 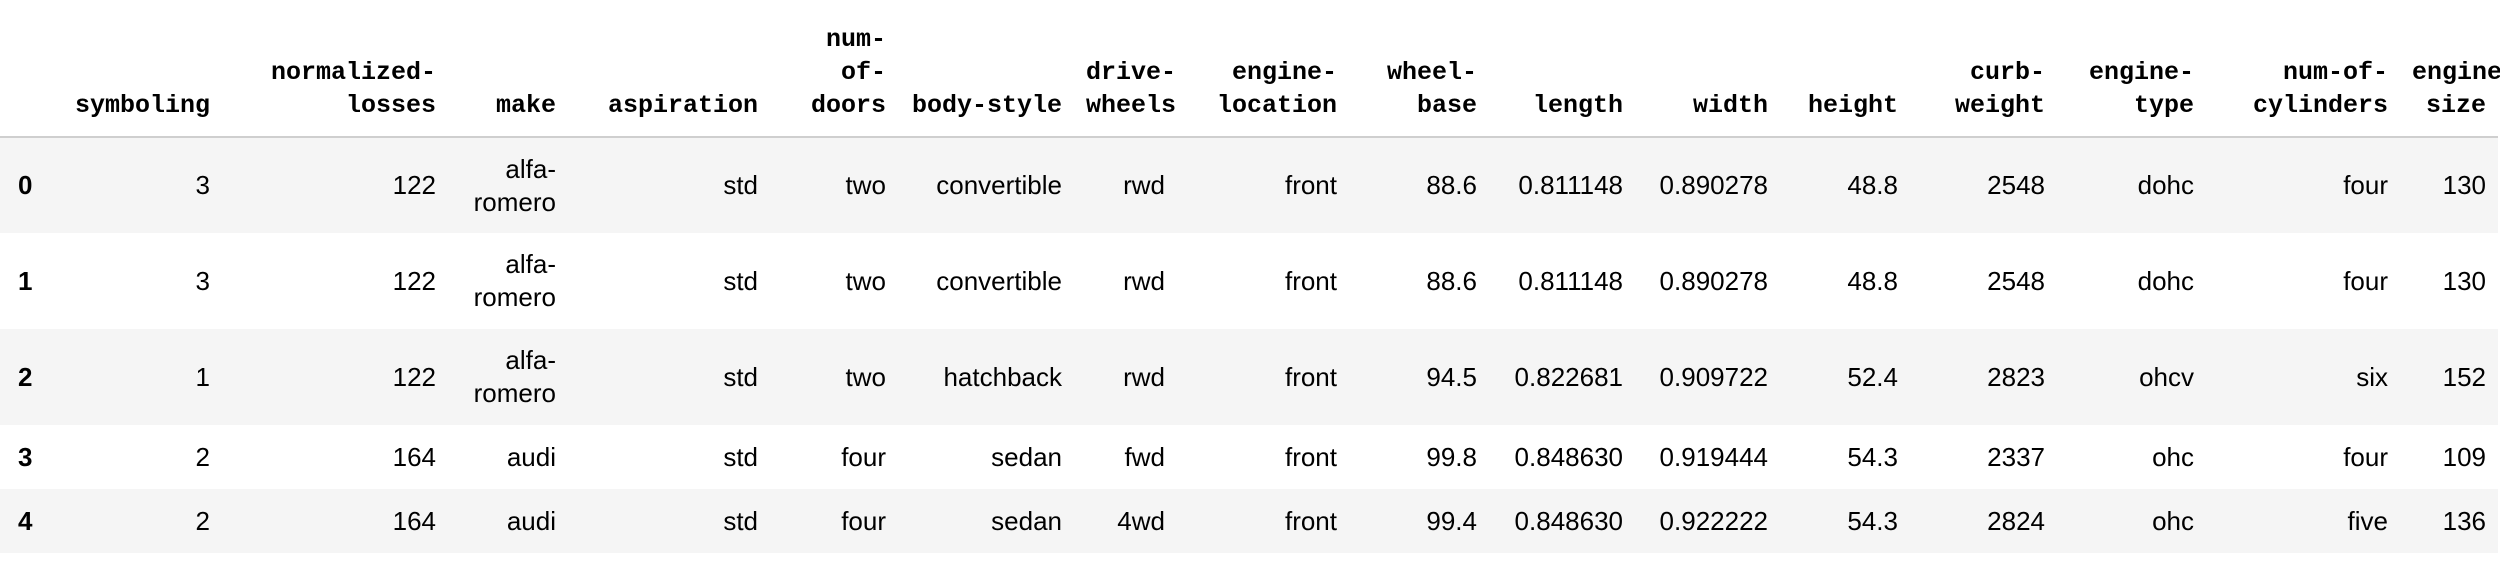 What do you see at coordinates (1568, 376) in the screenshot?
I see `cell-length: 0.822681` at bounding box center [1568, 376].